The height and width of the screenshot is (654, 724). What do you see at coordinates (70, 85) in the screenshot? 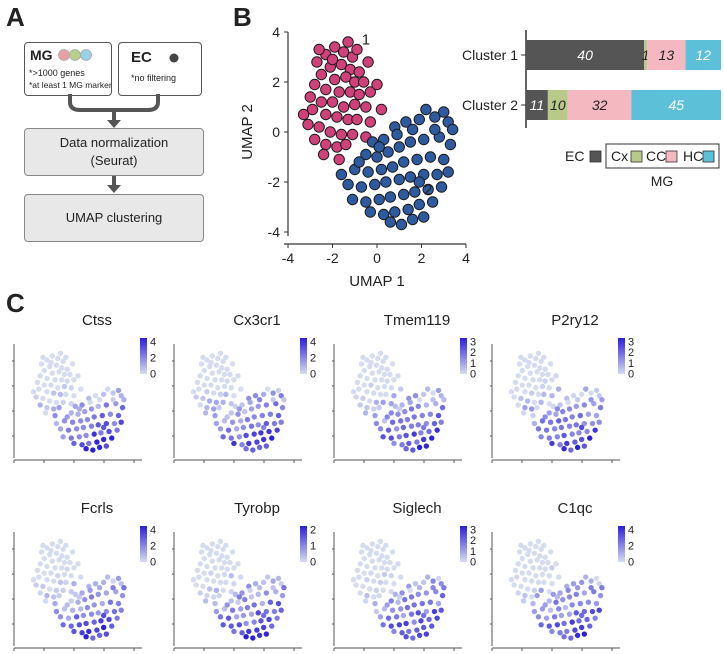
I see `mg-box-line2: *at least 1 MG marker` at bounding box center [70, 85].